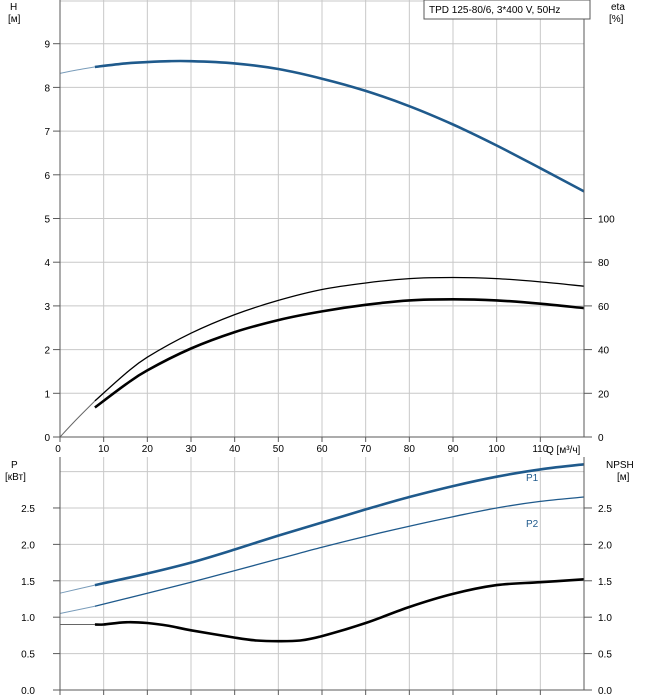  Describe the element at coordinates (47, 307) in the screenshot. I see `top-left-tick-label: 3` at that location.